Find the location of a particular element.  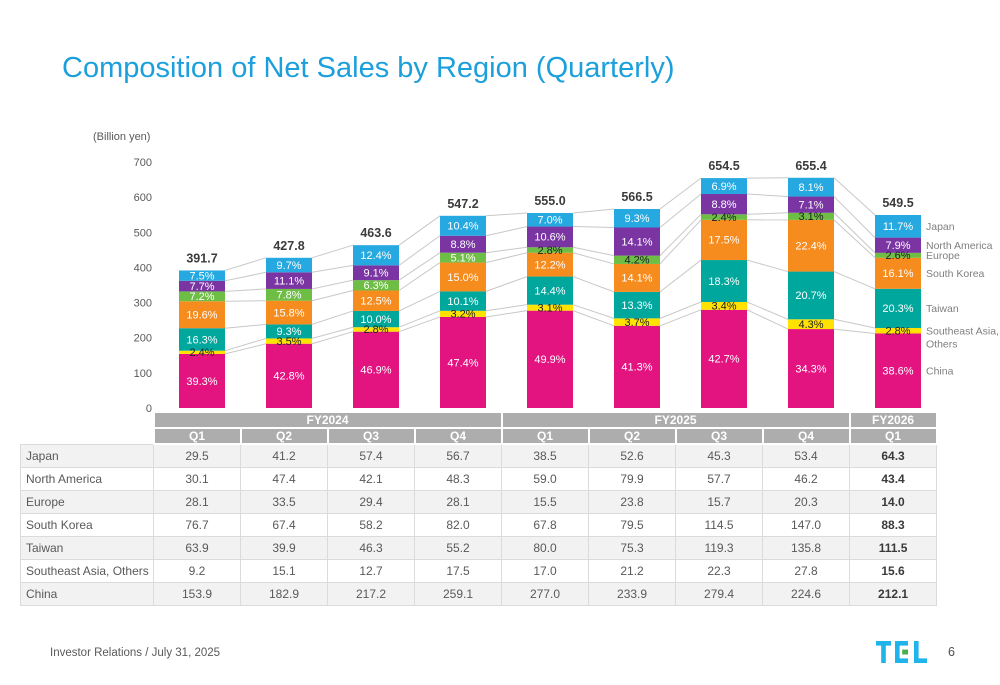

table-cell: 30.1 is located at coordinates (197, 479).